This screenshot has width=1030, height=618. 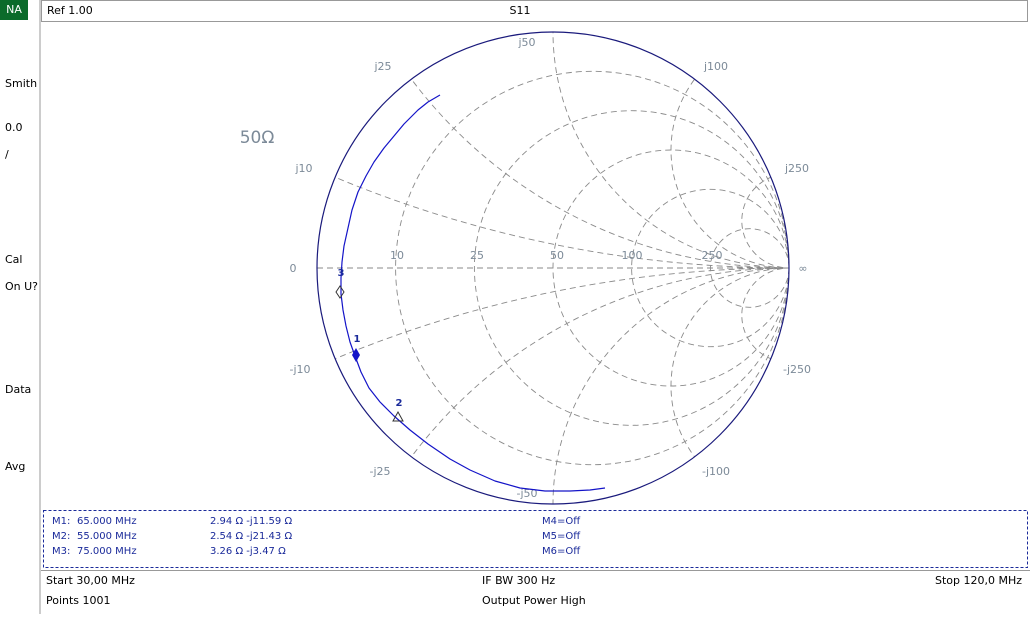 What do you see at coordinates (632, 255) in the screenshot?
I see `grid-label: 100` at bounding box center [632, 255].